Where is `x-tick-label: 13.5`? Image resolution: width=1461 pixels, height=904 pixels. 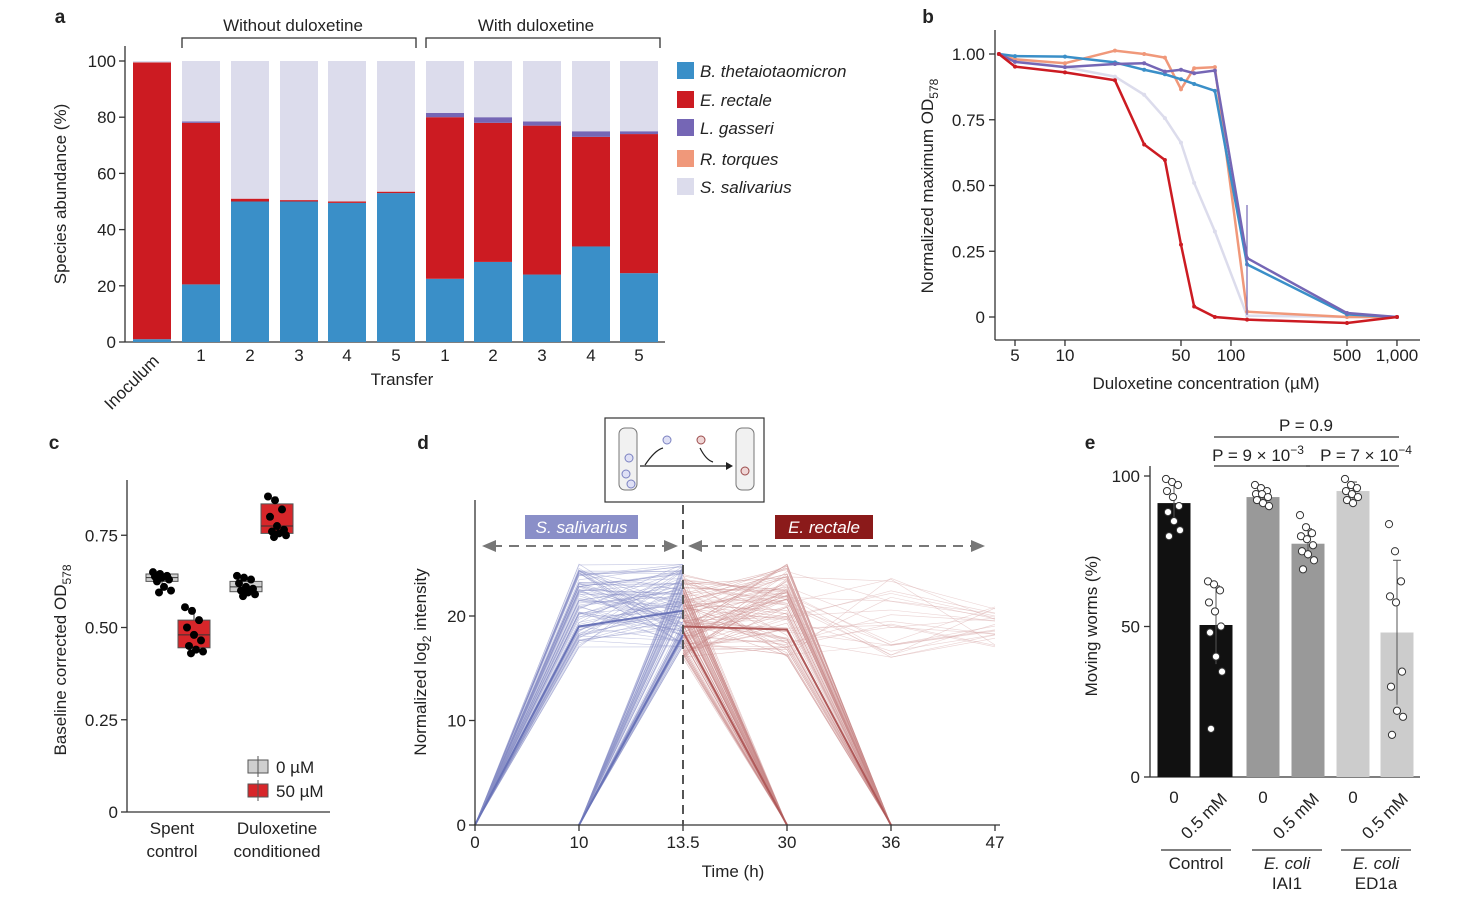 x-tick-label: 13.5 is located at coordinates (682, 842).